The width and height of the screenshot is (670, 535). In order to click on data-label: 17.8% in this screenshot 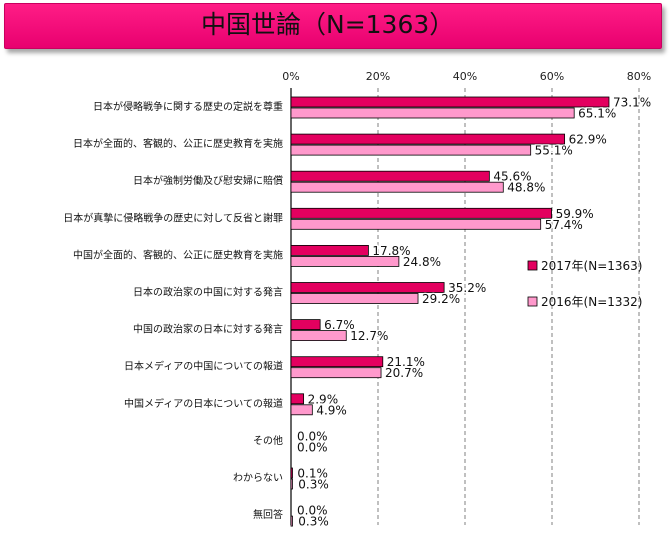, I will do `click(391, 251)`.